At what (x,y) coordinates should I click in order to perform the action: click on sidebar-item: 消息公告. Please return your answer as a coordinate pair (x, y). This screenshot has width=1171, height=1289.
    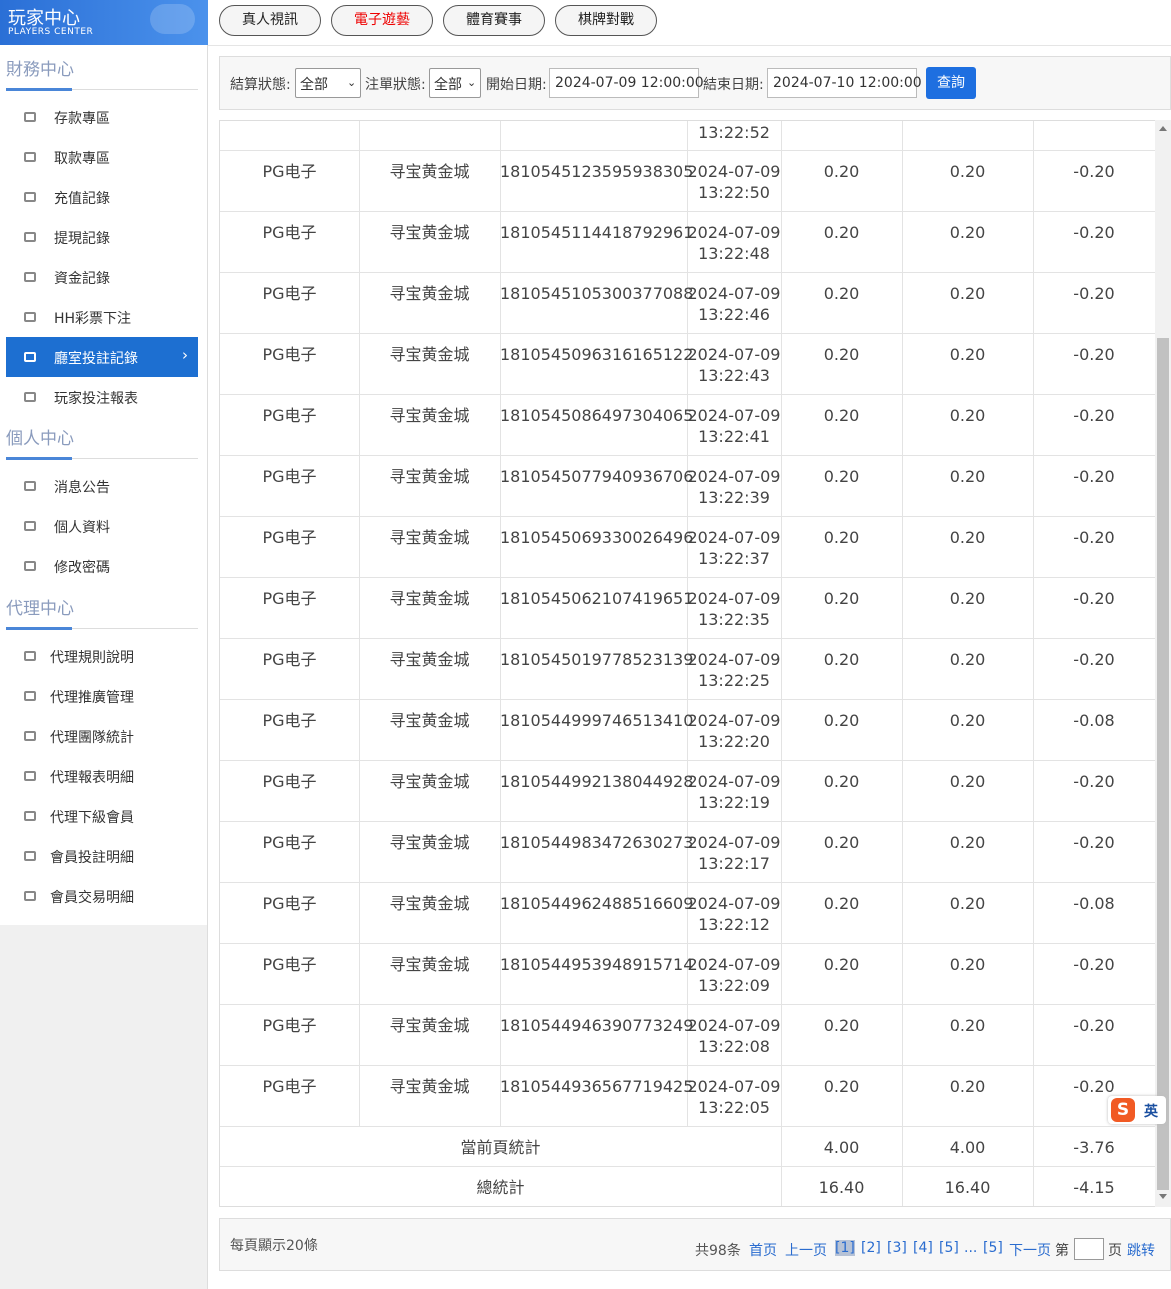
    Looking at the image, I should click on (102, 486).